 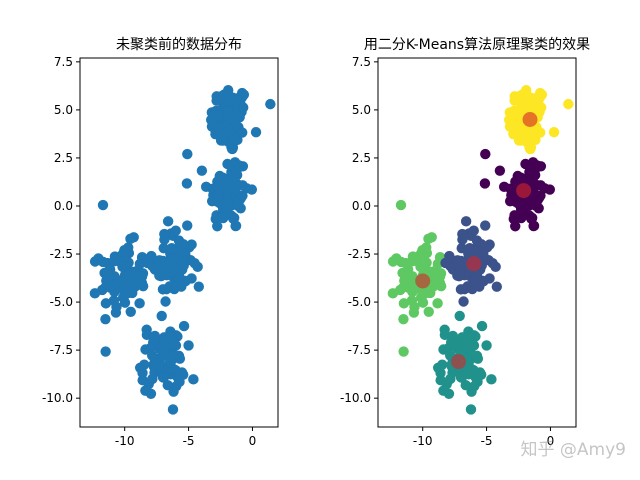 I want to click on y-tick-label: 0.0, so click(x=361, y=206).